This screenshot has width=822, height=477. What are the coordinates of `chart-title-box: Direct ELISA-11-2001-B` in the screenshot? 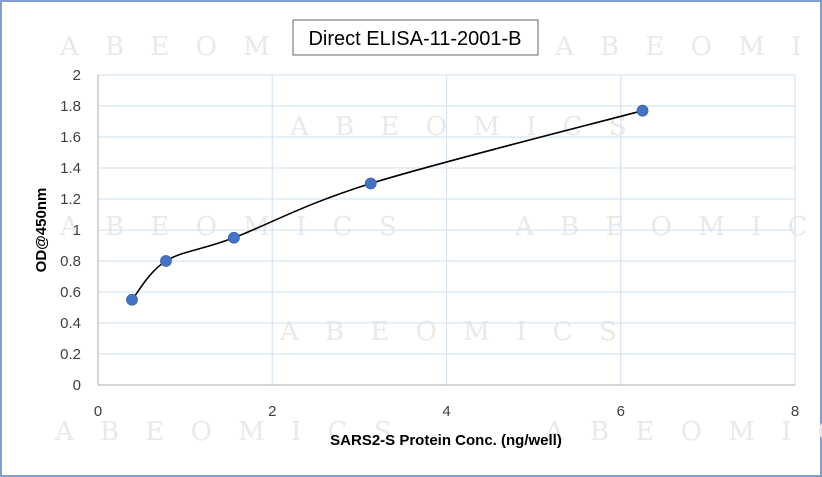 It's located at (415, 37).